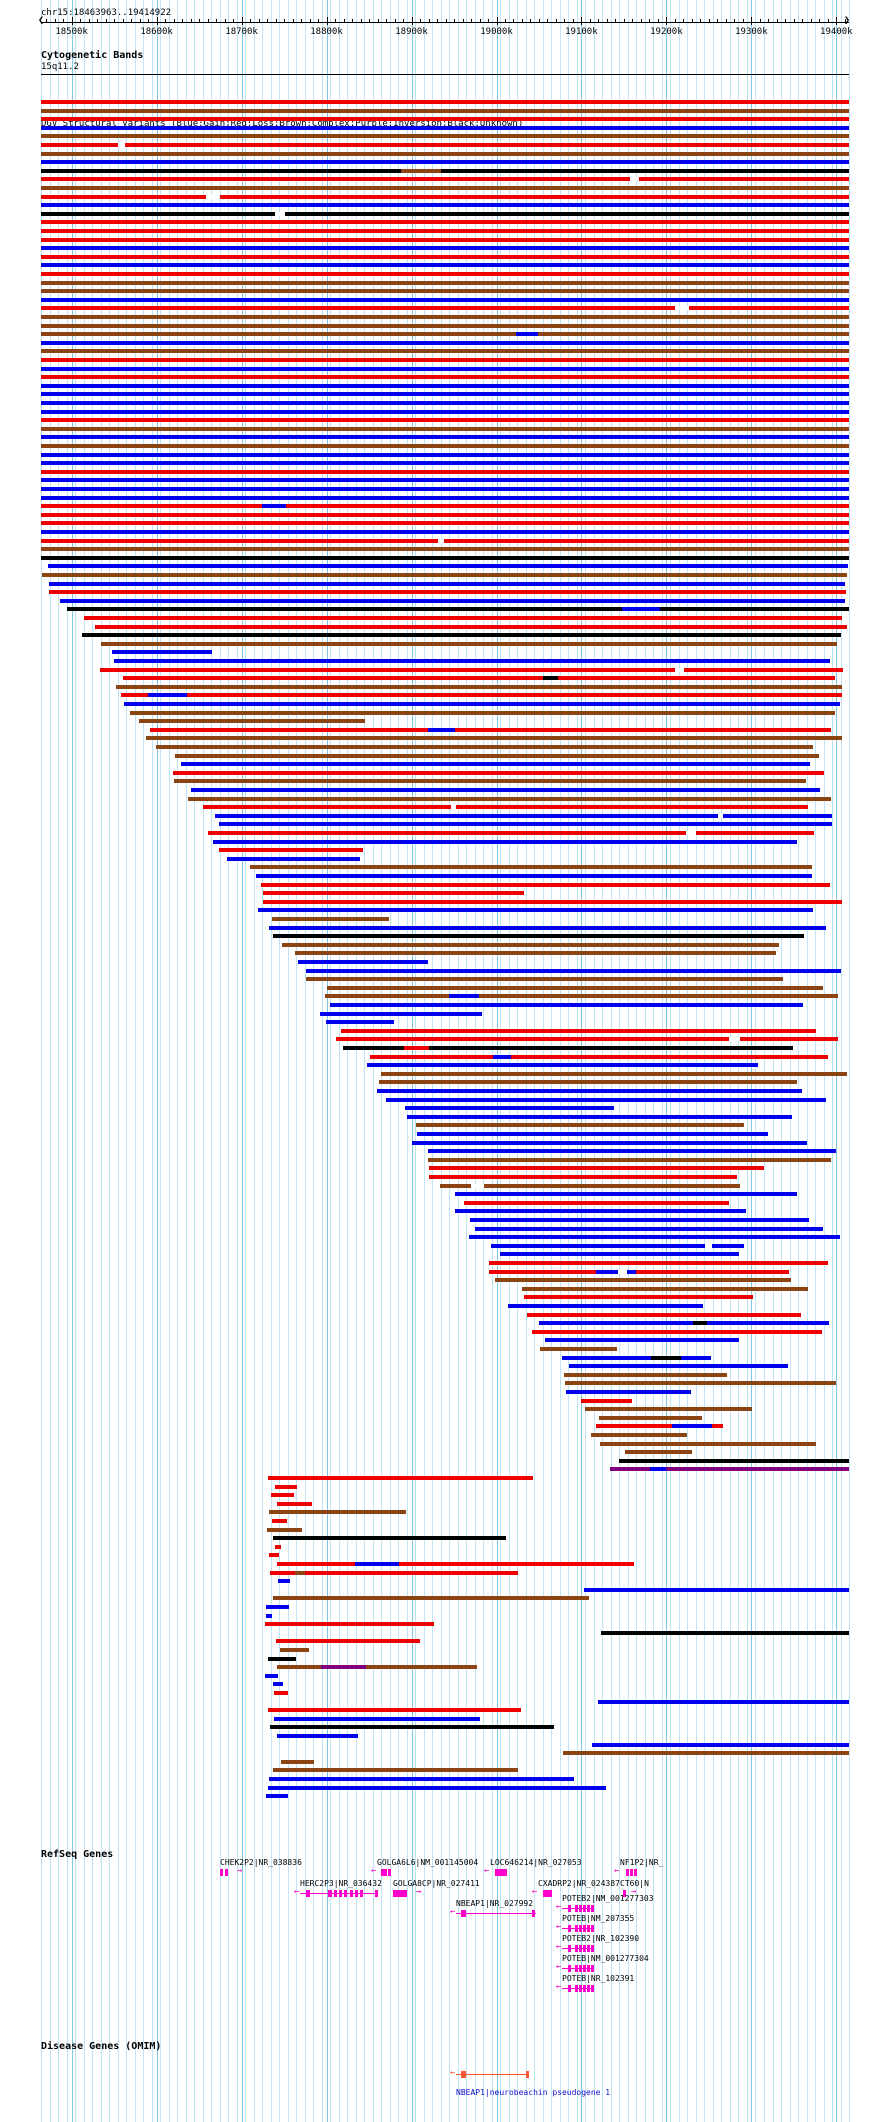 The width and height of the screenshot is (890, 2122). I want to click on gene-label: GOLGA6L6|NM_001145004, so click(428, 1862).